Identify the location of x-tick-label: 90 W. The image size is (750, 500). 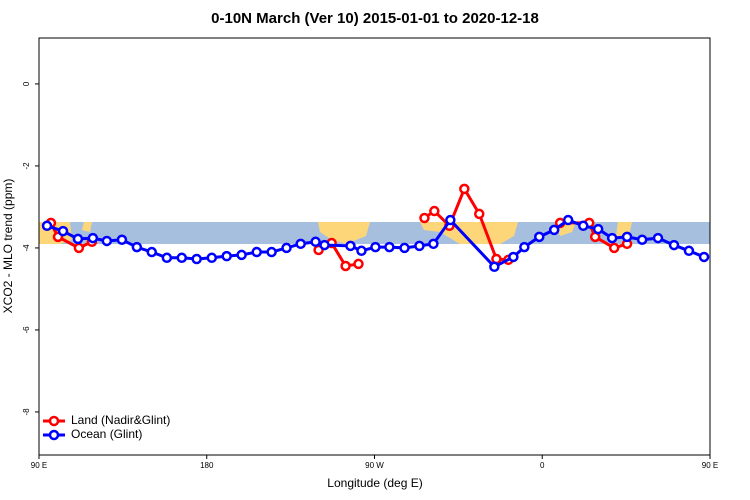
(374, 465).